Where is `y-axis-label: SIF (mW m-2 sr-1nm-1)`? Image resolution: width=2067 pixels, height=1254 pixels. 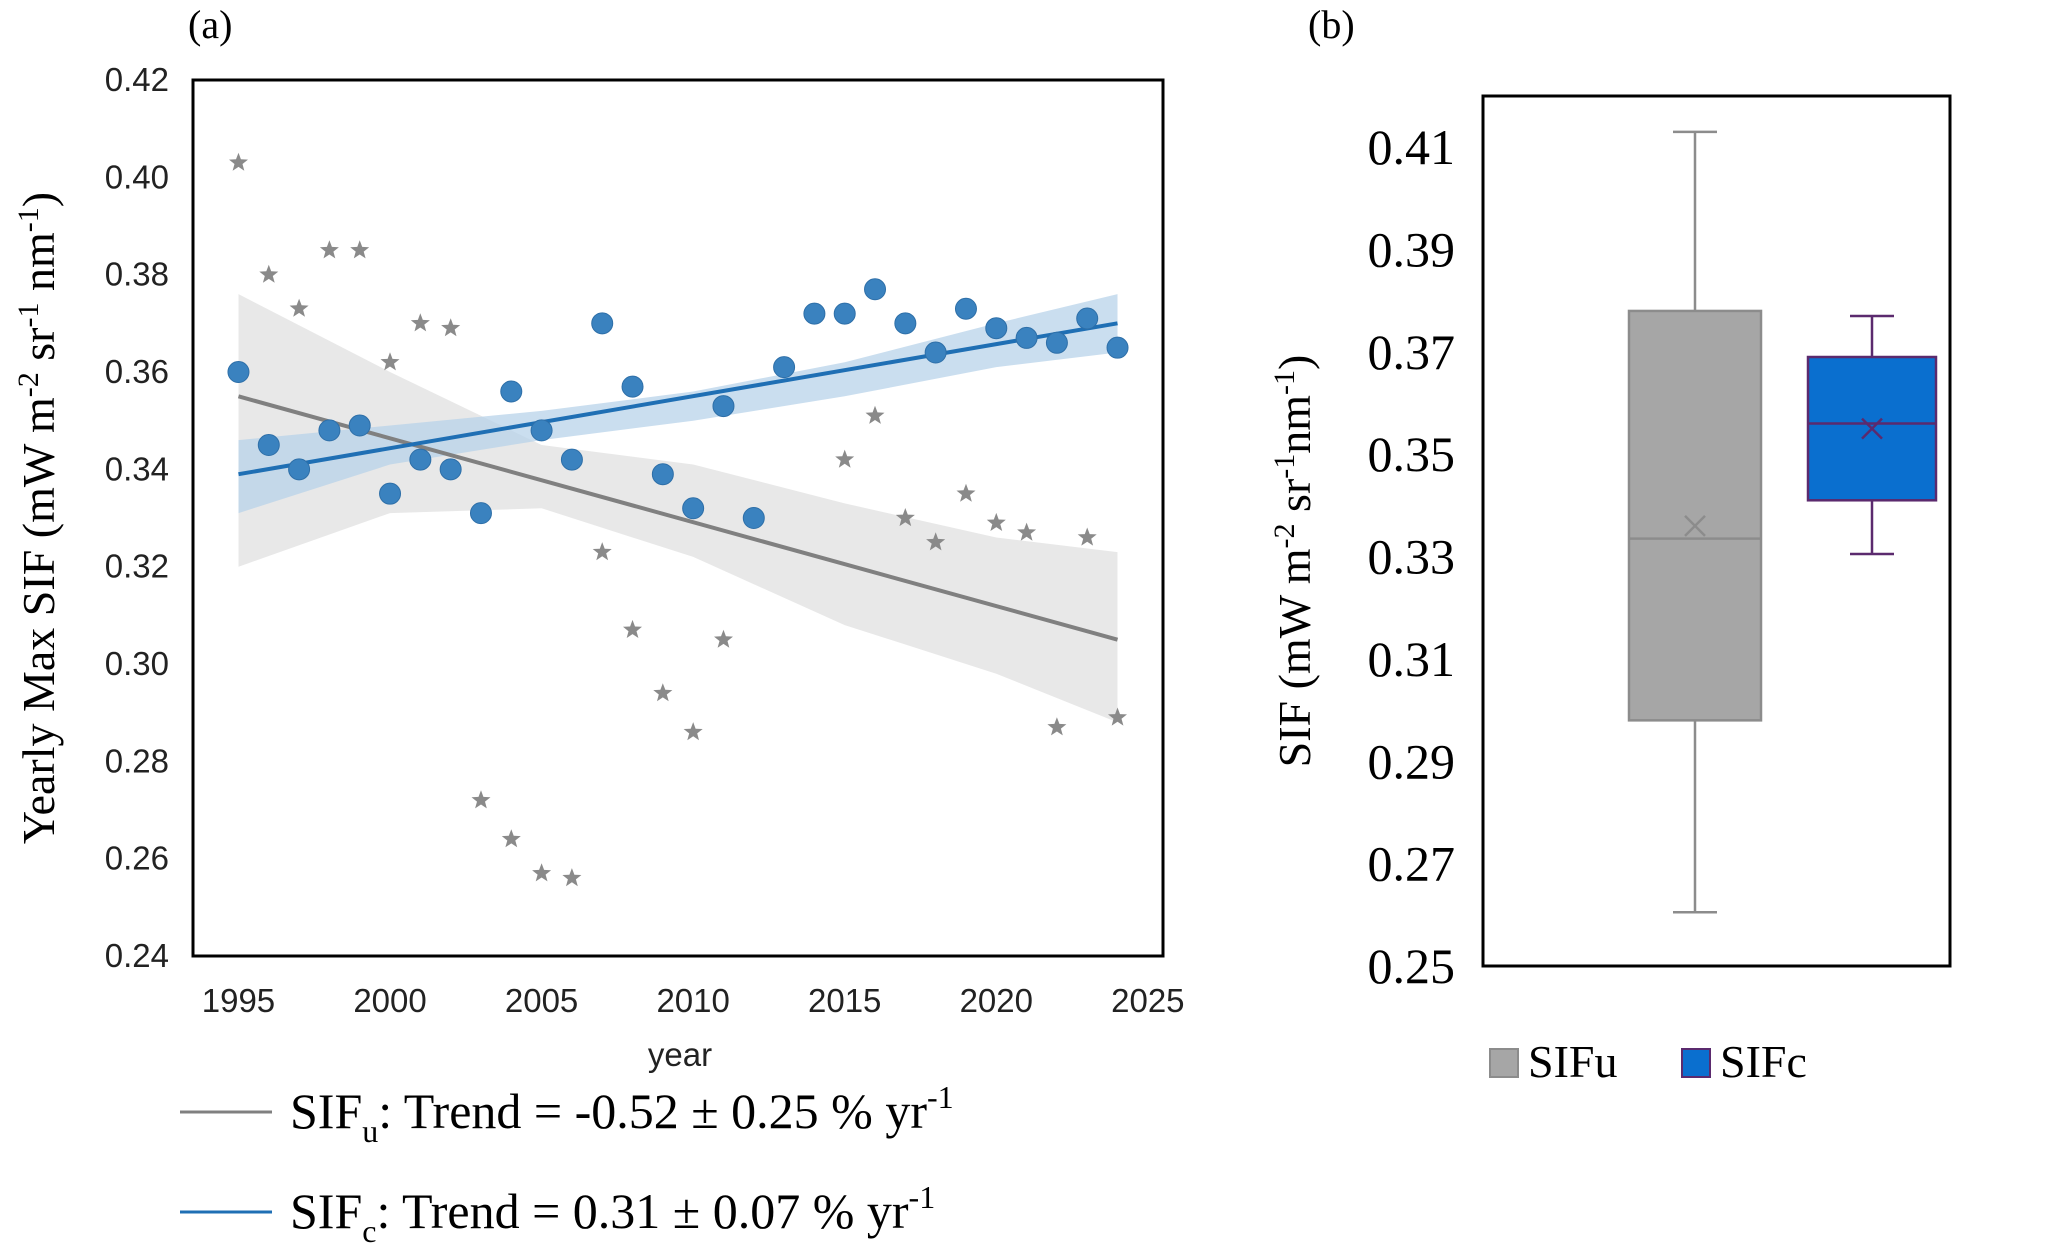
y-axis-label: SIF (mW m-2 sr-1nm-1) is located at coordinates (1294, 561).